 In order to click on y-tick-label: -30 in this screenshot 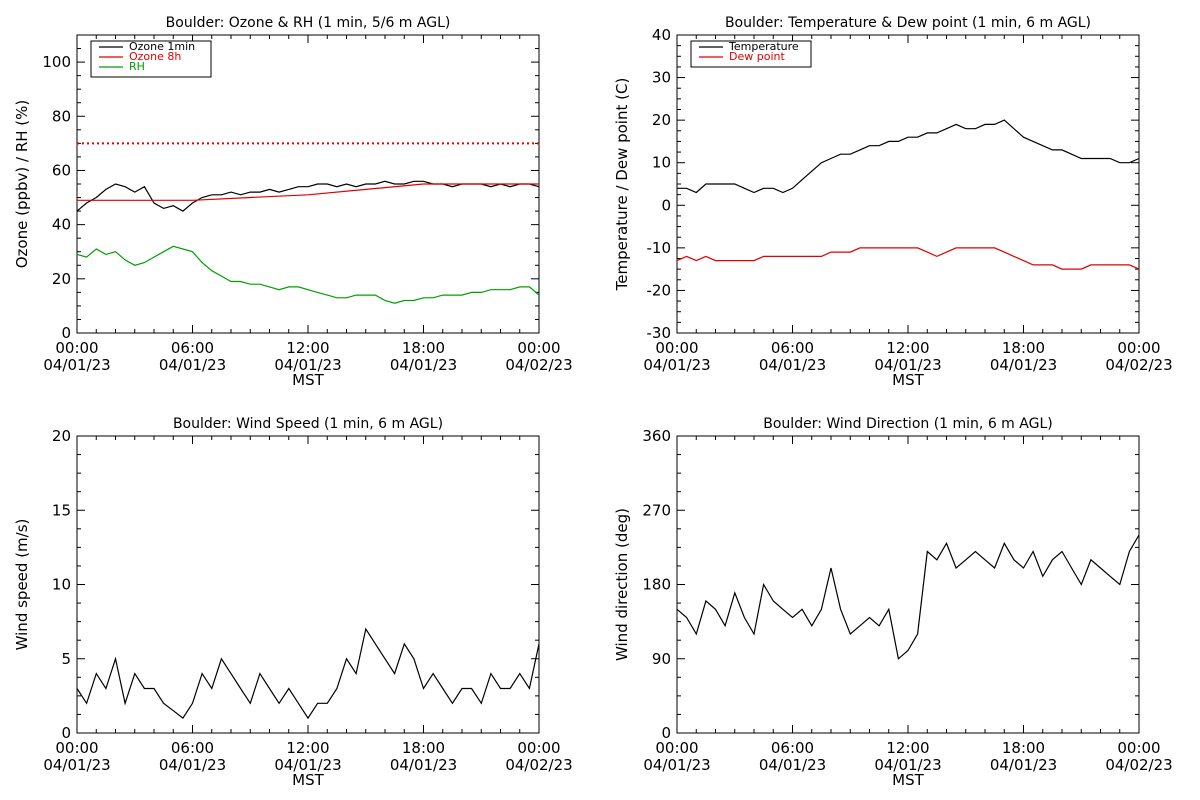, I will do `click(659, 333)`.